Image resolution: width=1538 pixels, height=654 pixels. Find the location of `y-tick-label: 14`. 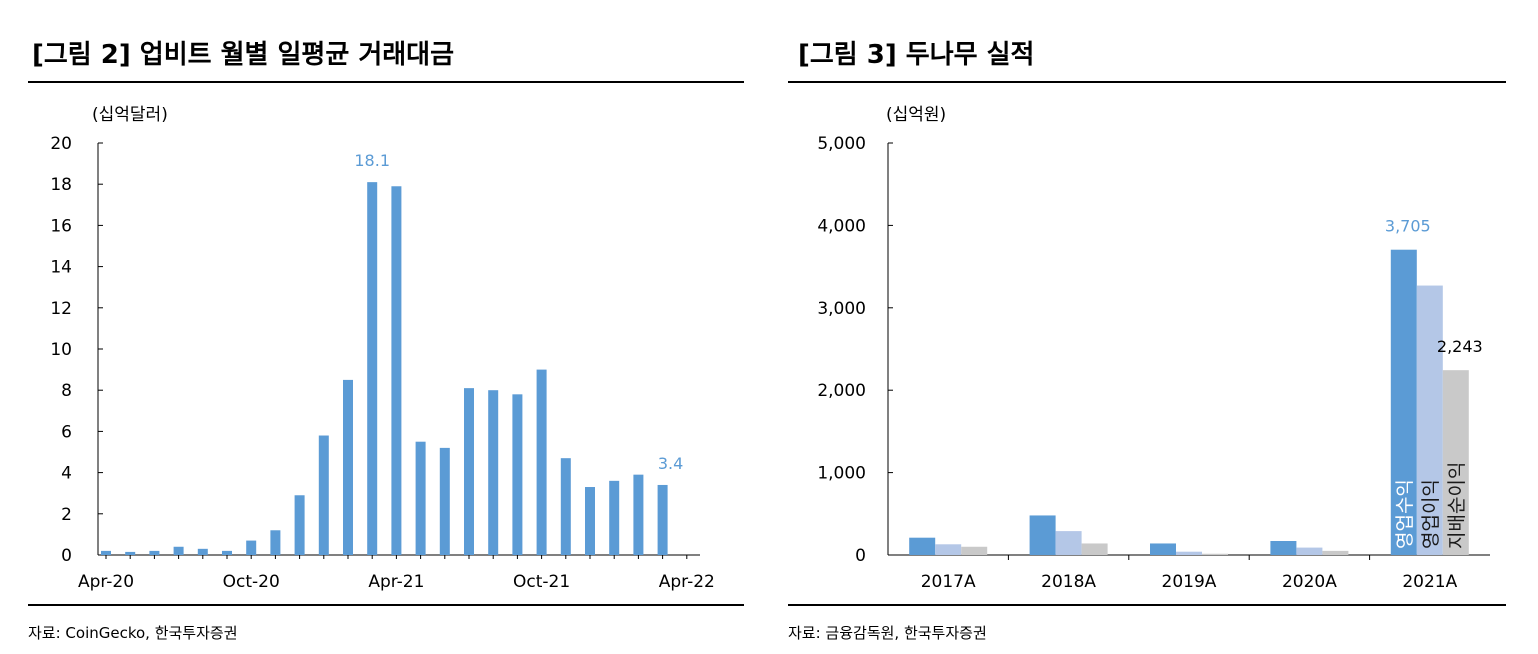

y-tick-label: 14 is located at coordinates (61, 268).